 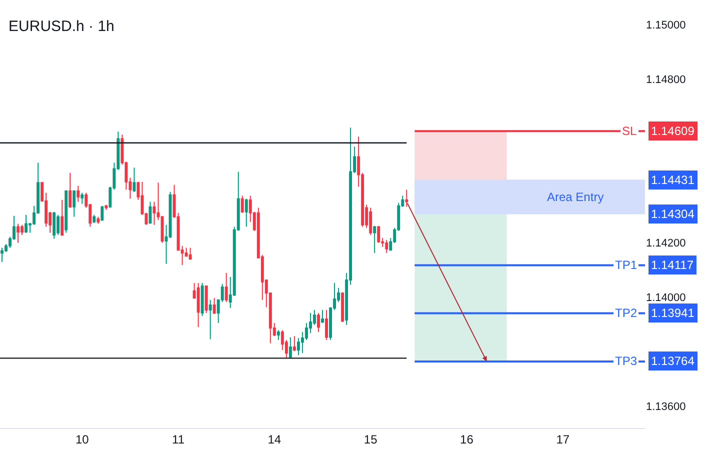 What do you see at coordinates (673, 214) in the screenshot?
I see `text: 1.14304` at bounding box center [673, 214].